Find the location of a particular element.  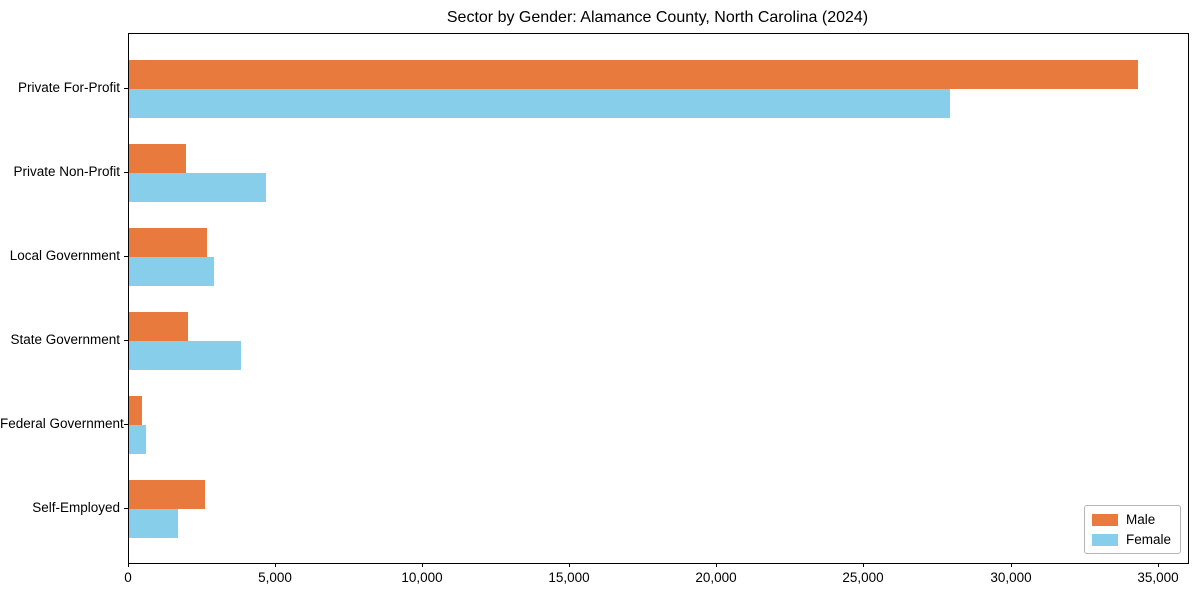

y-tick-label: Local Government is located at coordinates (64, 255).